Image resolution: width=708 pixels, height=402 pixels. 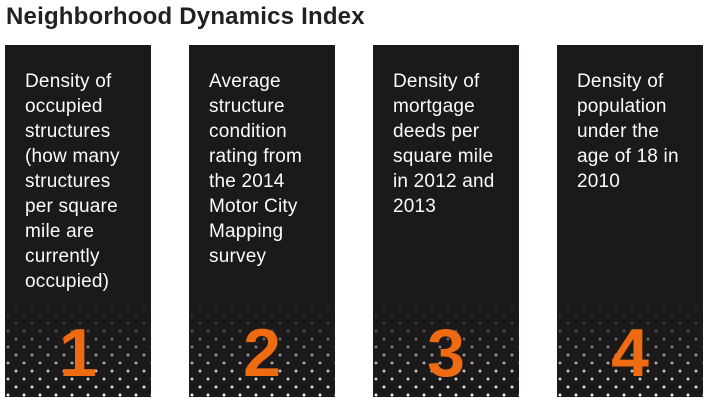 I want to click on card-number: 1, so click(x=78, y=353).